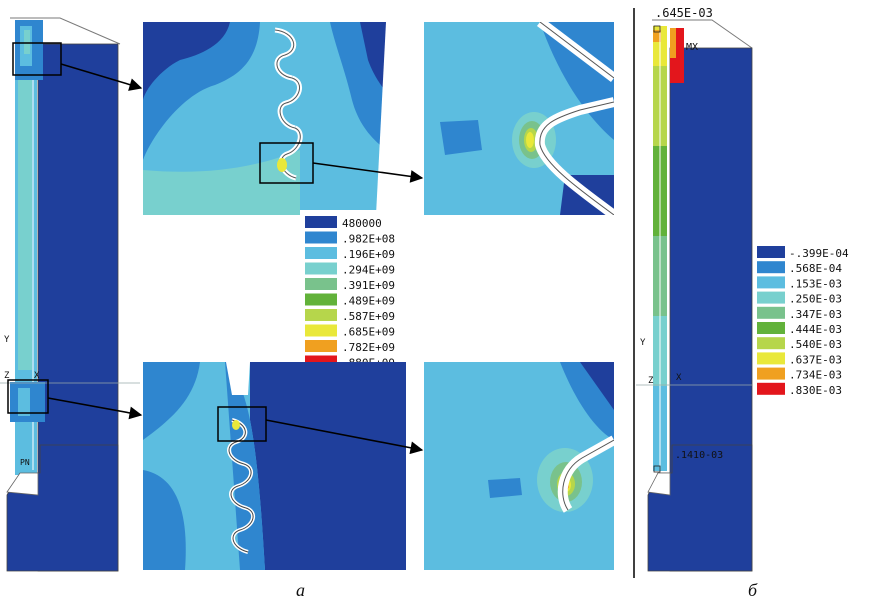  Describe the element at coordinates (819, 253) in the screenshot. I see `legend-b-label-0: -.399E-04` at that location.